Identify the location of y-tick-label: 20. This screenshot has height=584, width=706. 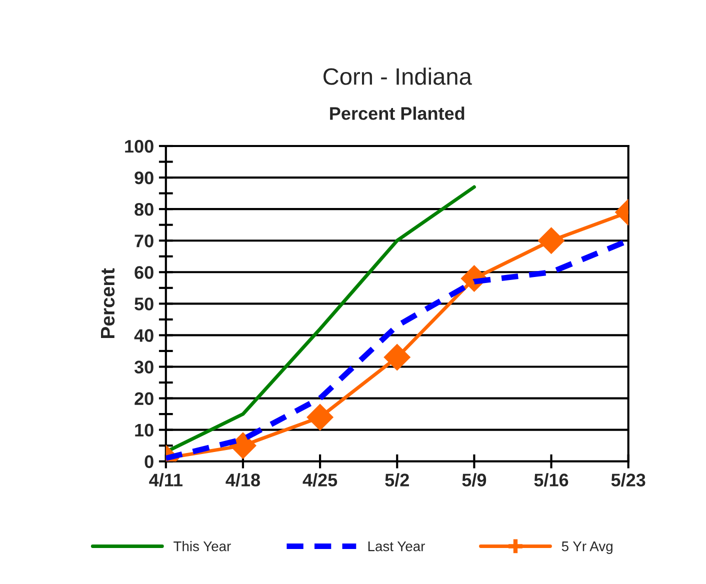
(144, 399).